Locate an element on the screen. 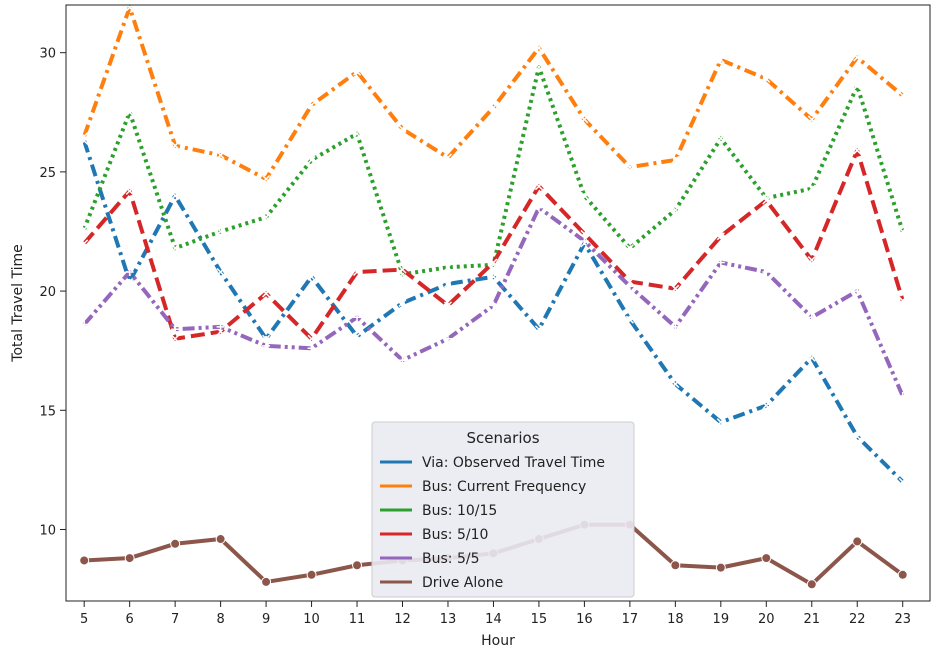  x-tick-label: 17 is located at coordinates (630, 619).